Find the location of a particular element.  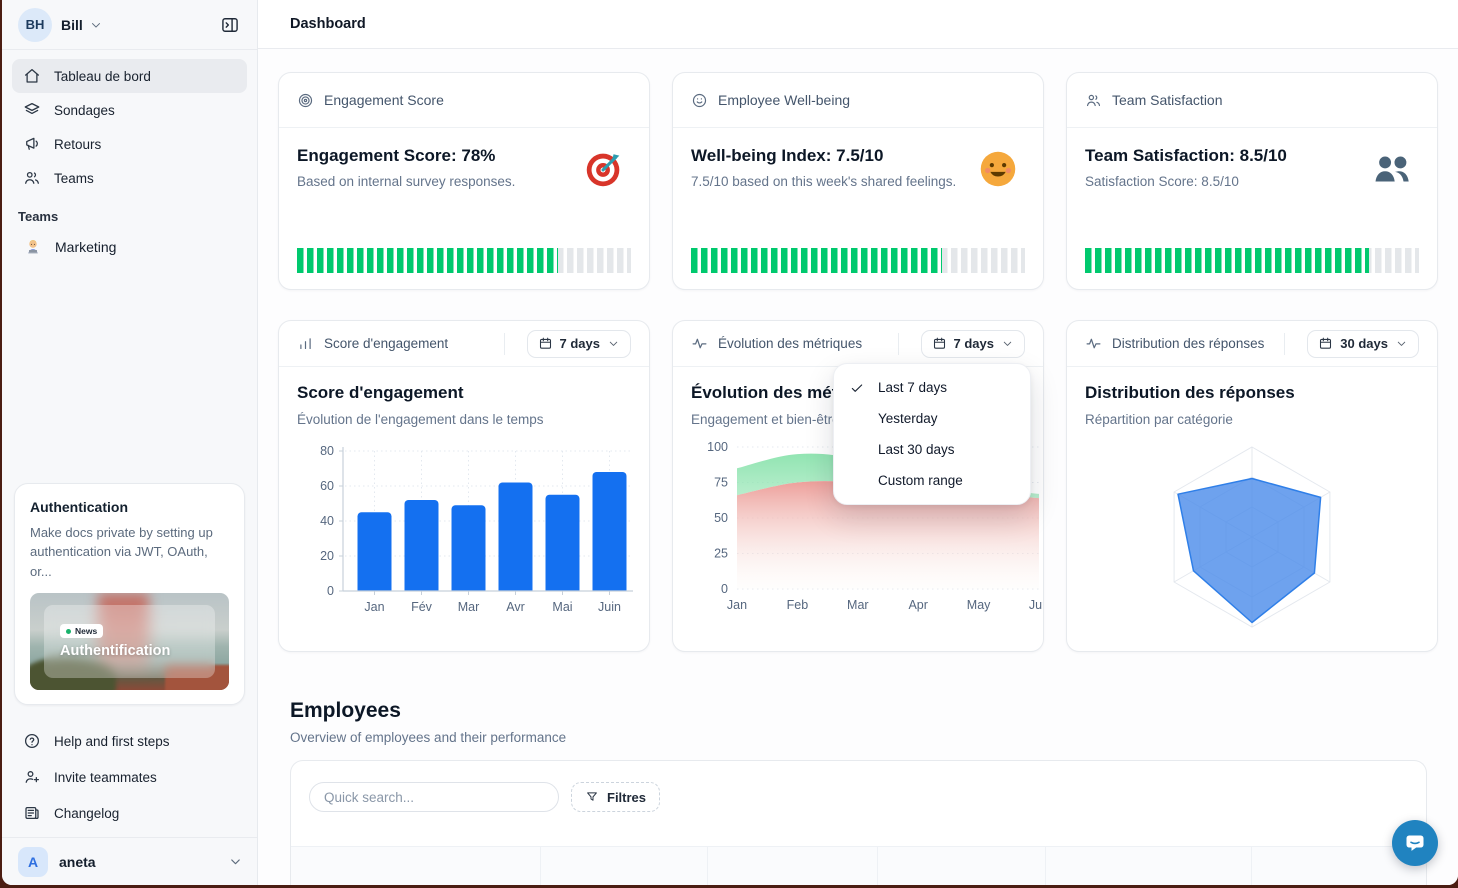

user-name: Bill is located at coordinates (72, 24).